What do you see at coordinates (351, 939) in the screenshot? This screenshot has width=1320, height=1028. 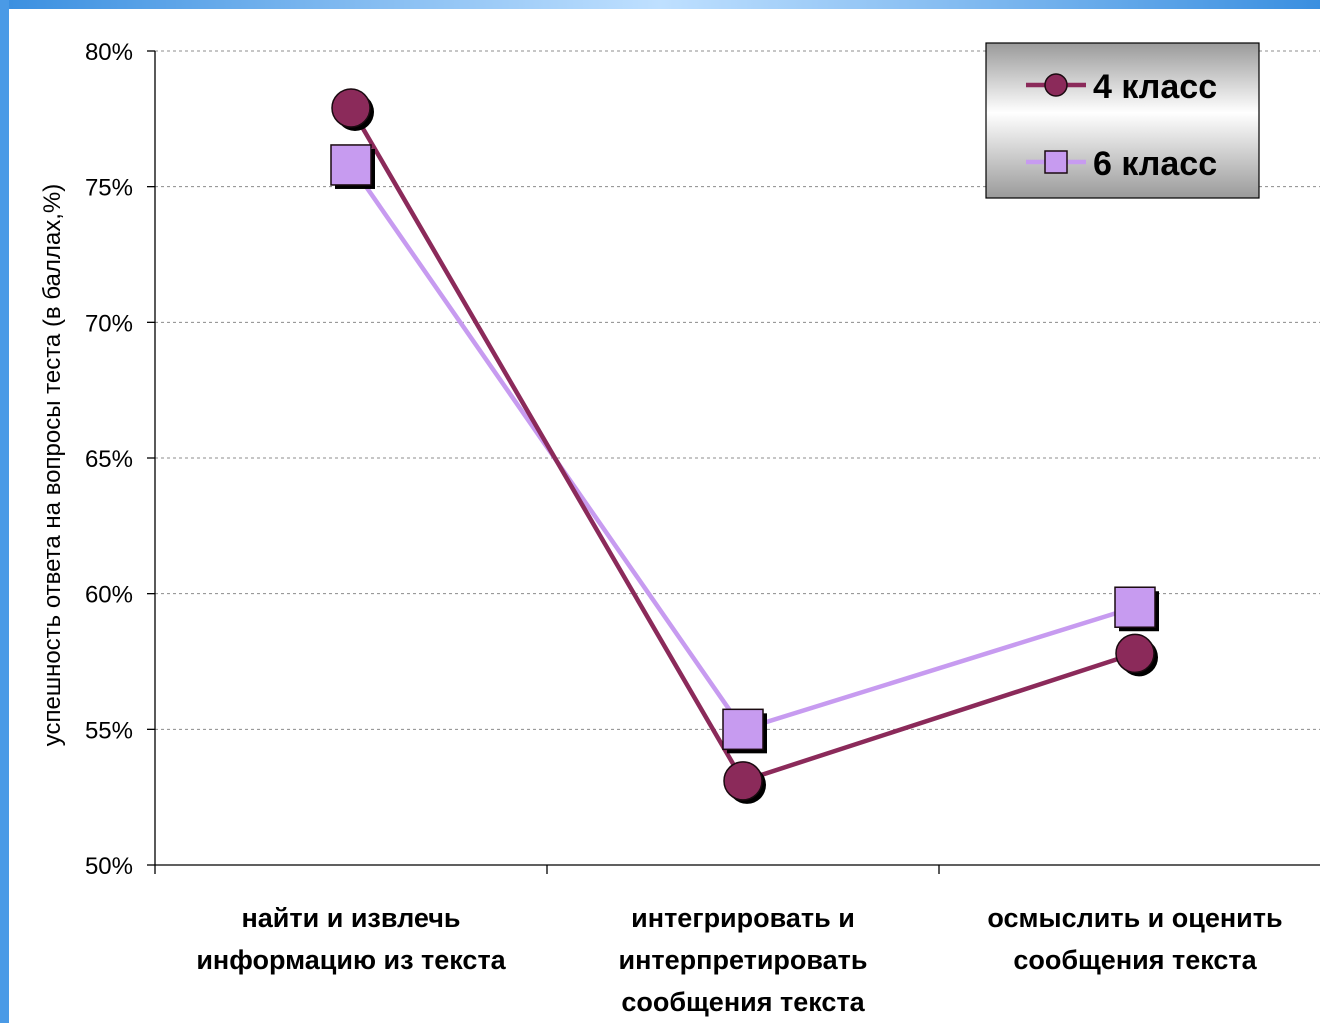 I see `x-category-label: найти и извлечь информацию из текста` at bounding box center [351, 939].